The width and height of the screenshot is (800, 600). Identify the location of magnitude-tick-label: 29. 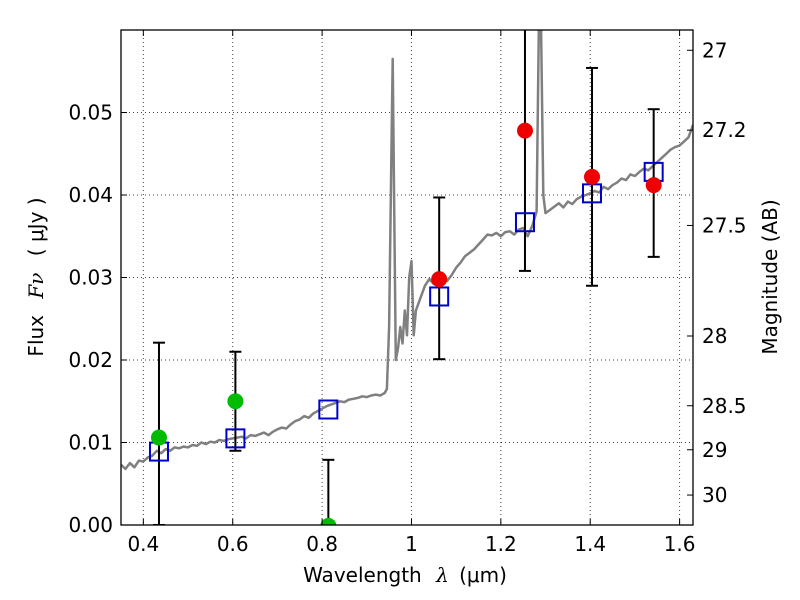
(714, 450).